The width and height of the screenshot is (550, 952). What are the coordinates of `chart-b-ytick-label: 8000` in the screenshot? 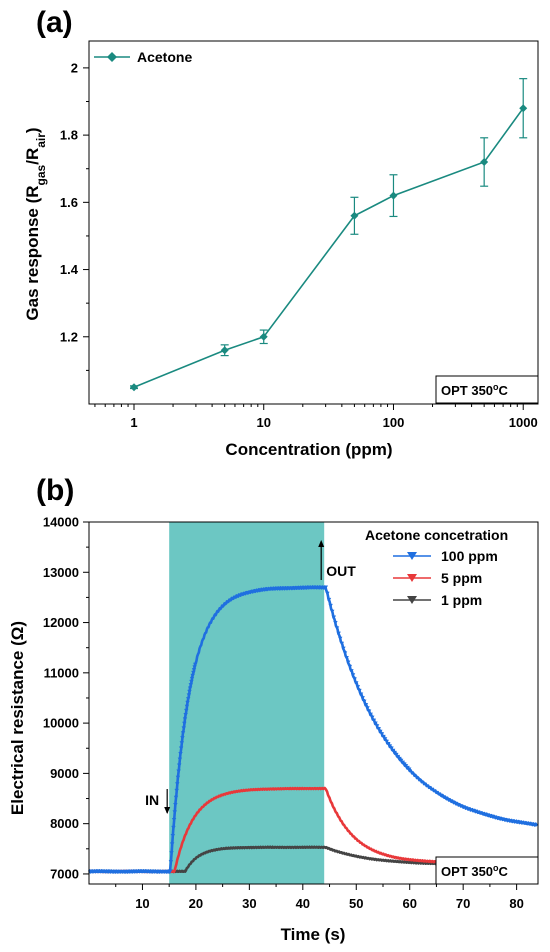 It's located at (64, 823).